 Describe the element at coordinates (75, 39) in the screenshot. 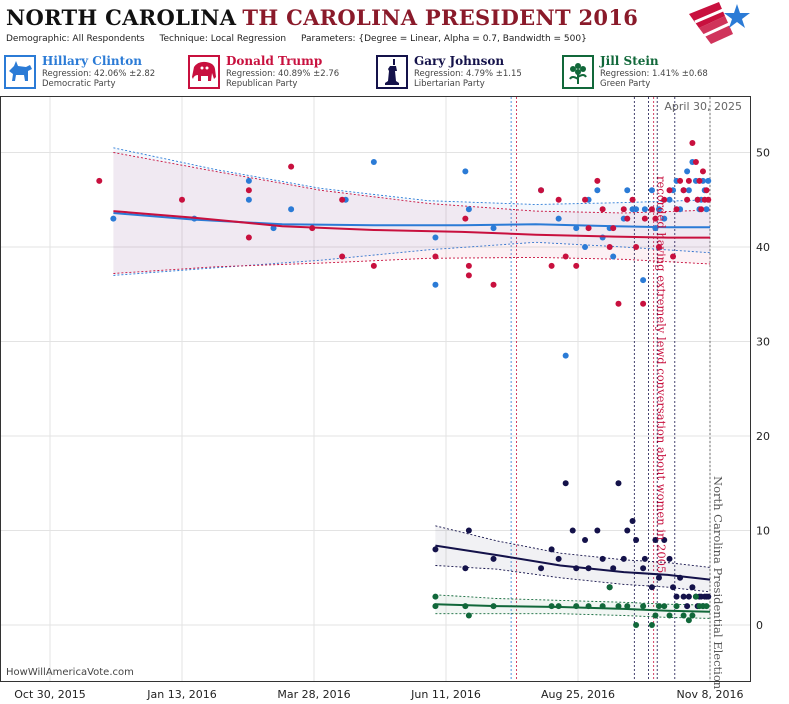

I see `demographic-label: Demographic: All Respondents` at that location.